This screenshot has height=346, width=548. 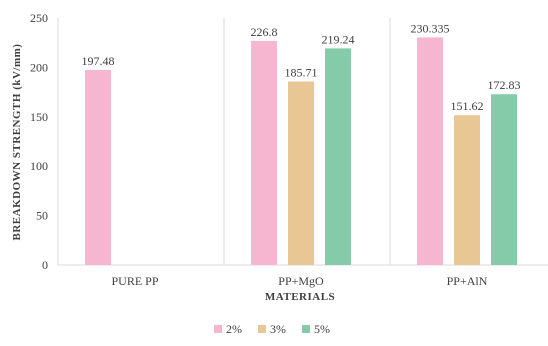 I want to click on y-axis-title: BREAKDOWN STRENGTH (kV/mm), so click(x=17, y=142).